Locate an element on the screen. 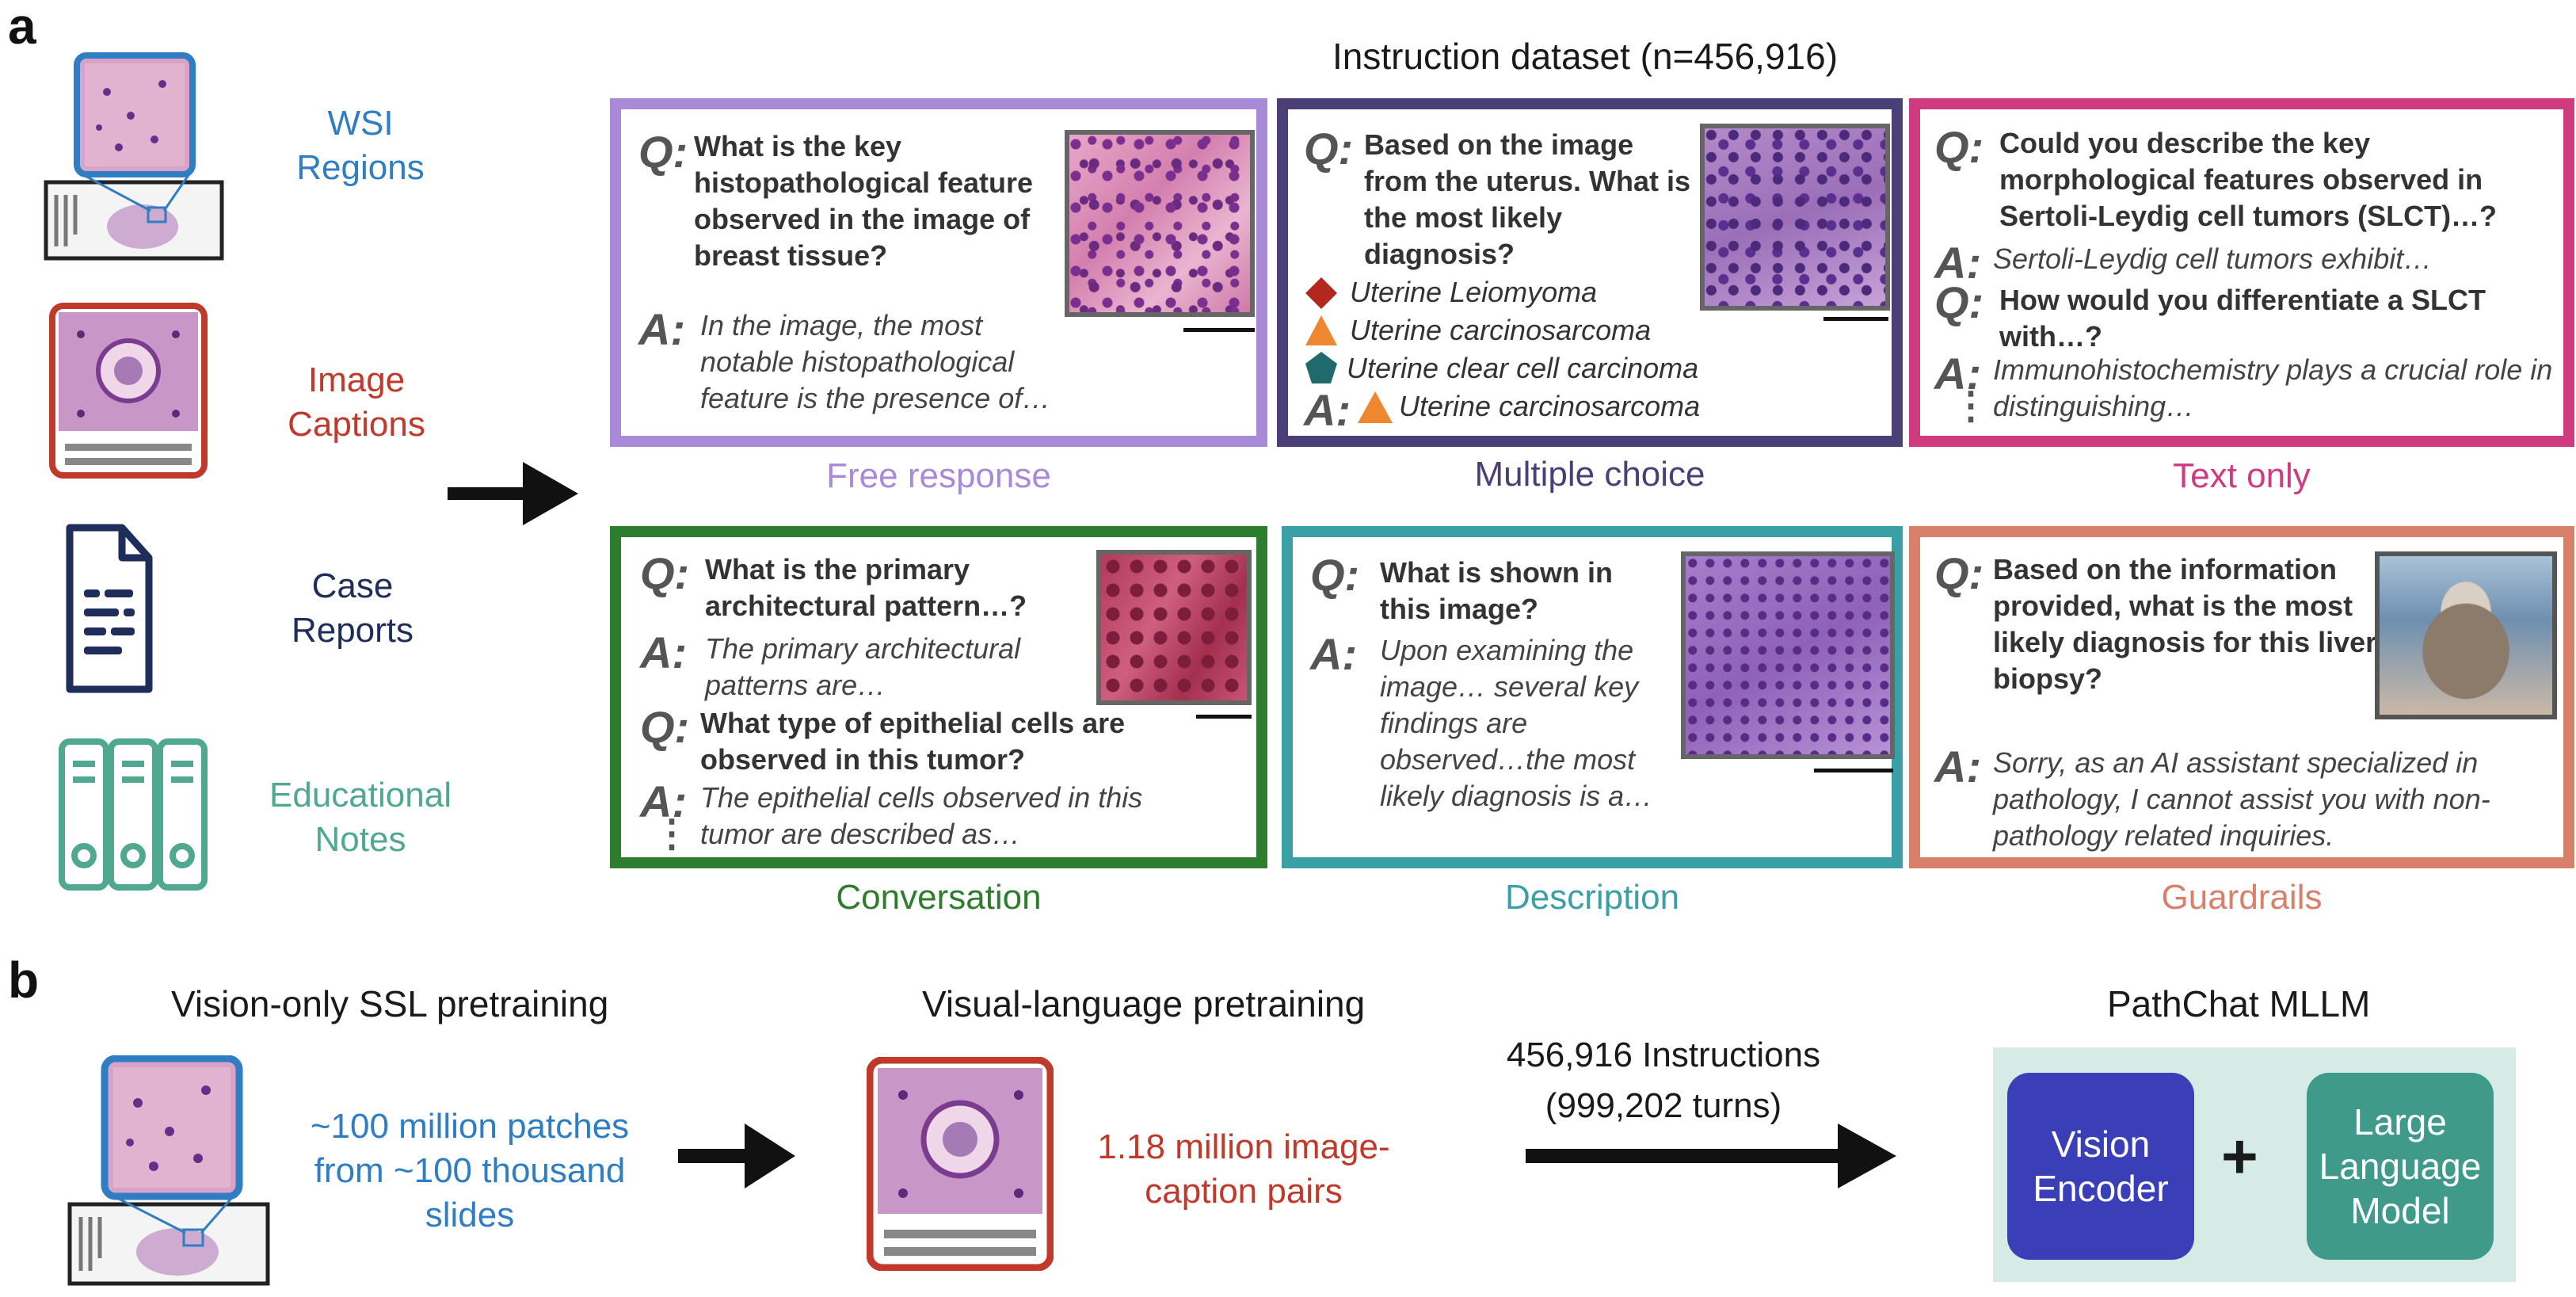  panel-b-letter: b is located at coordinates (24, 981).